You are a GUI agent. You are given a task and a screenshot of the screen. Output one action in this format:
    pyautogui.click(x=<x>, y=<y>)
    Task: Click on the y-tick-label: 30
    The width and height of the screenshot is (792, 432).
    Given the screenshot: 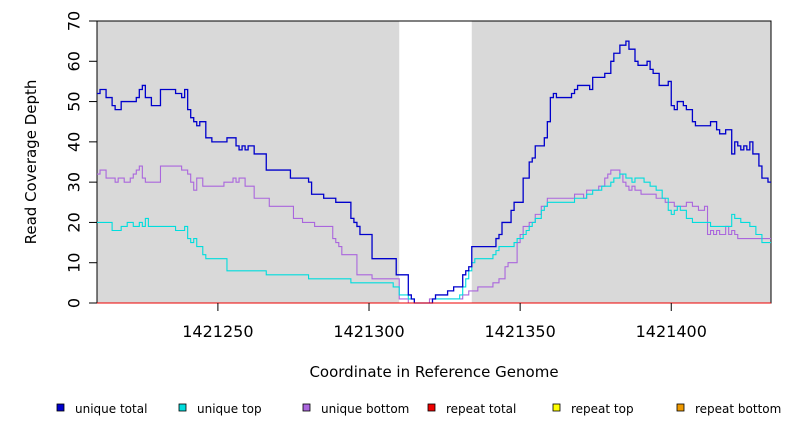 What is the action you would take?
    pyautogui.click(x=74, y=182)
    